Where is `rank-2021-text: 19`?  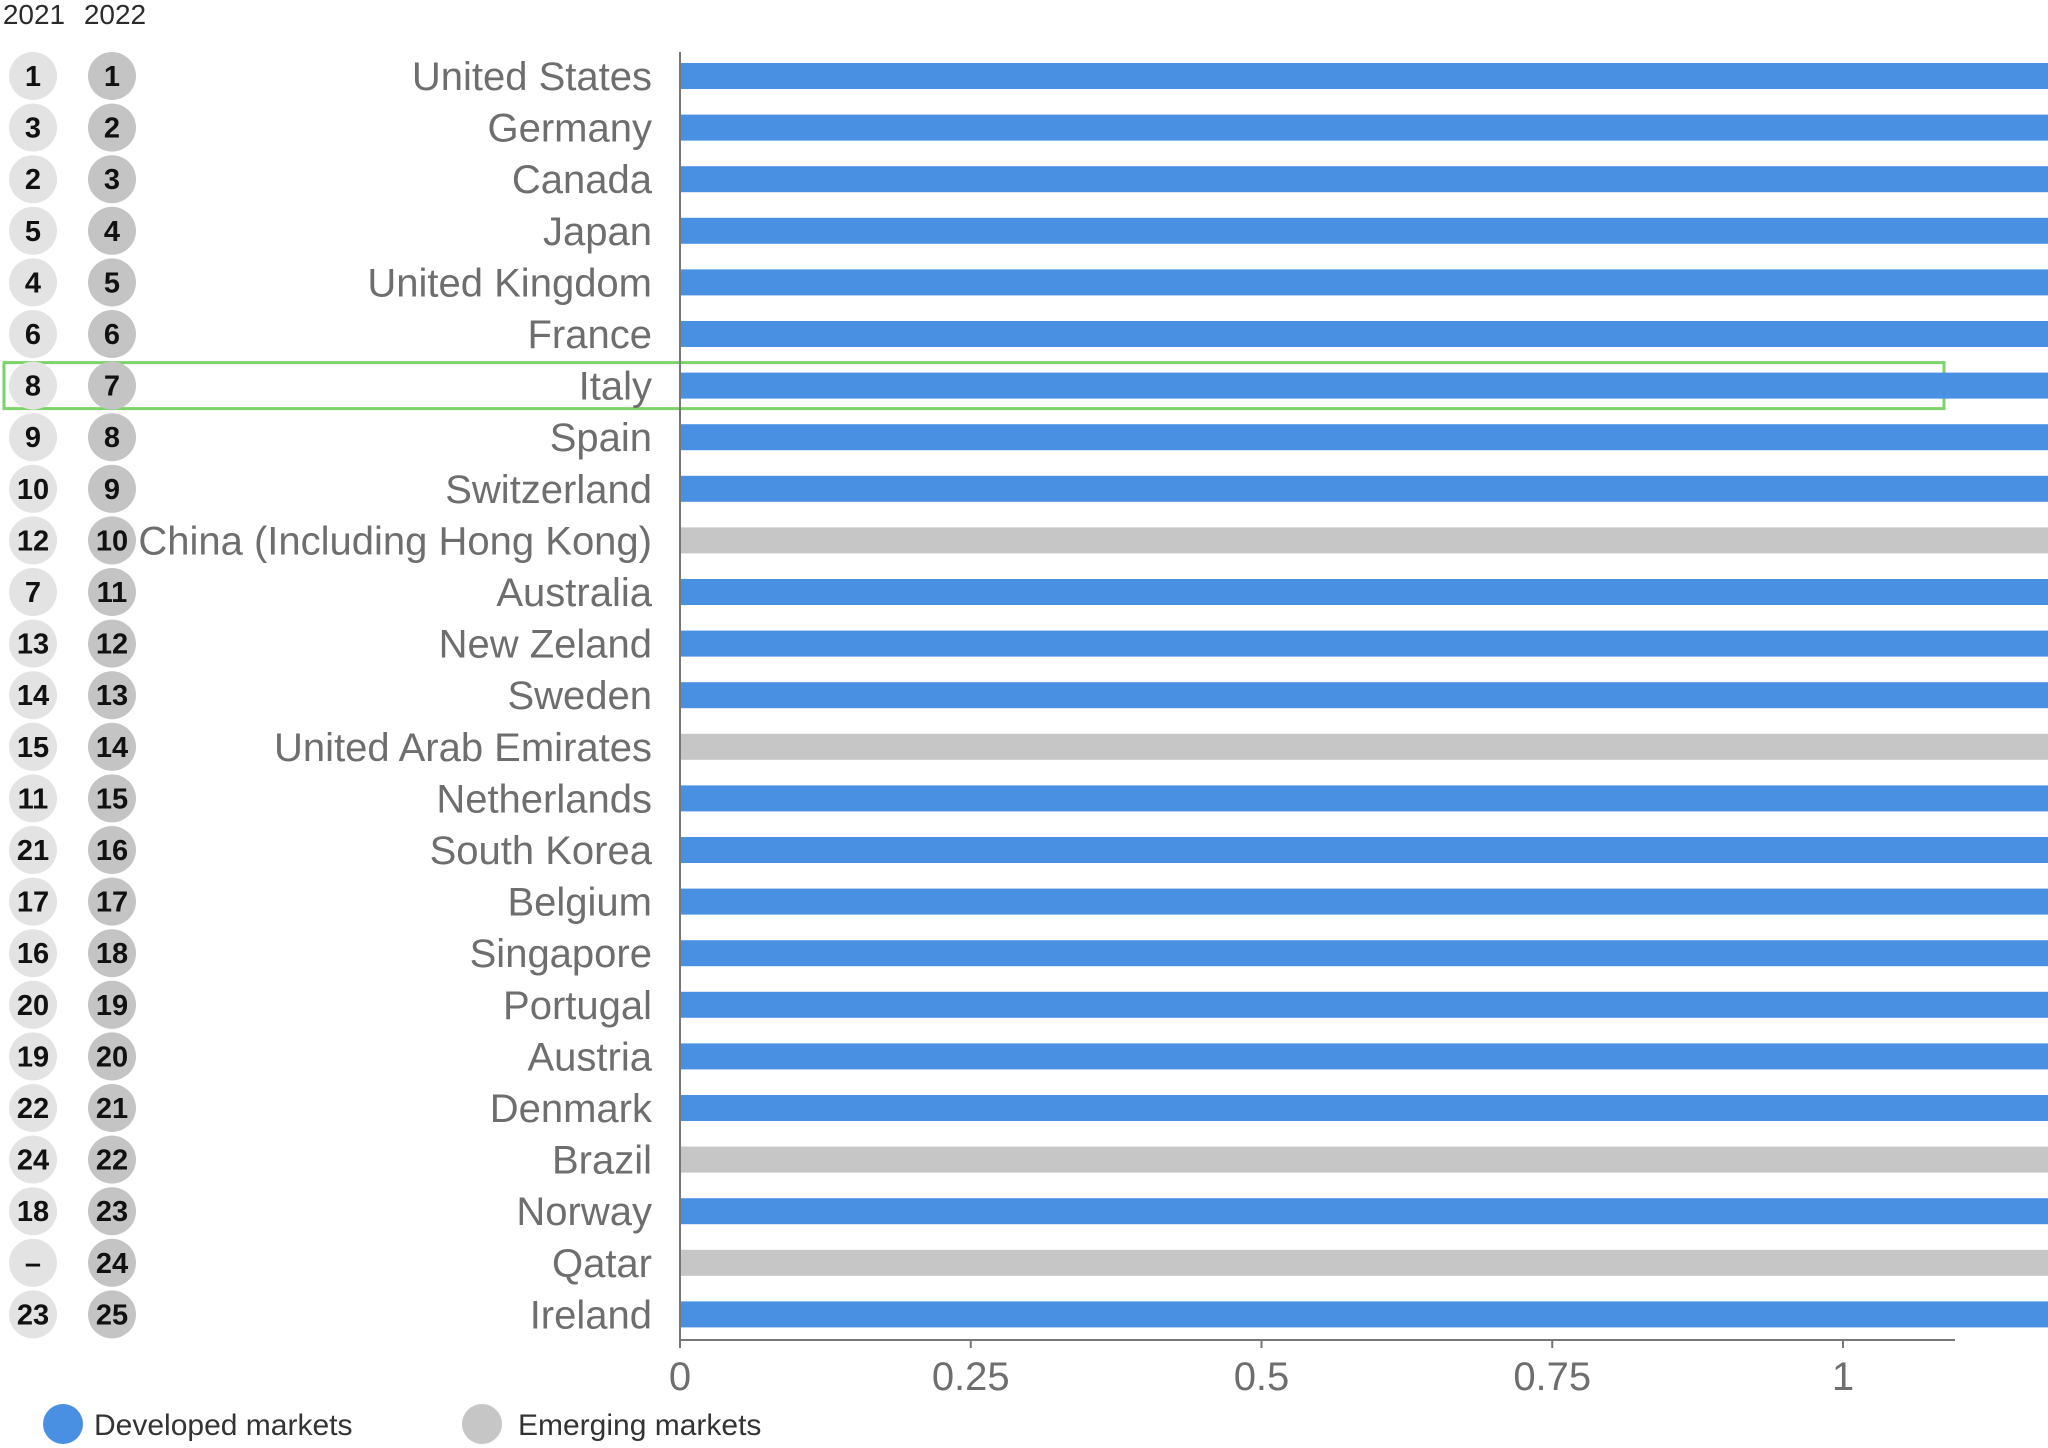
rank-2021-text: 19 is located at coordinates (33, 1057).